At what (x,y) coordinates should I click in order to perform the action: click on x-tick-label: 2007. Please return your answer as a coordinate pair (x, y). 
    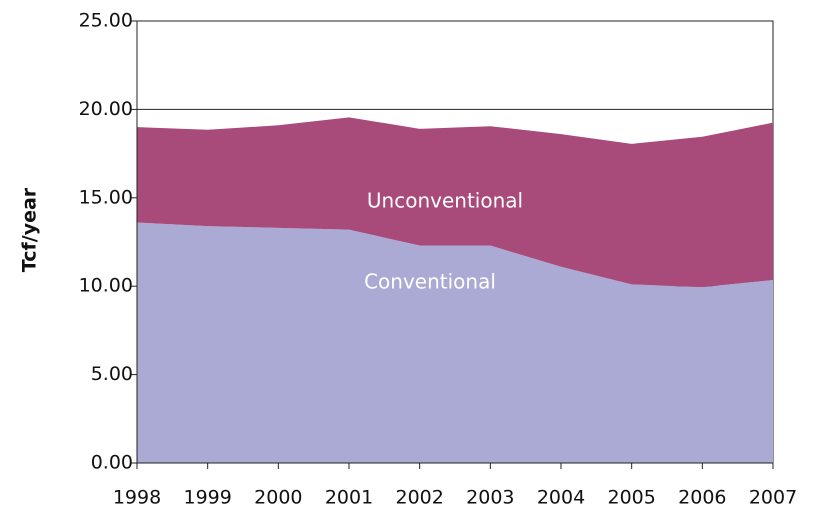
    Looking at the image, I should click on (773, 498).